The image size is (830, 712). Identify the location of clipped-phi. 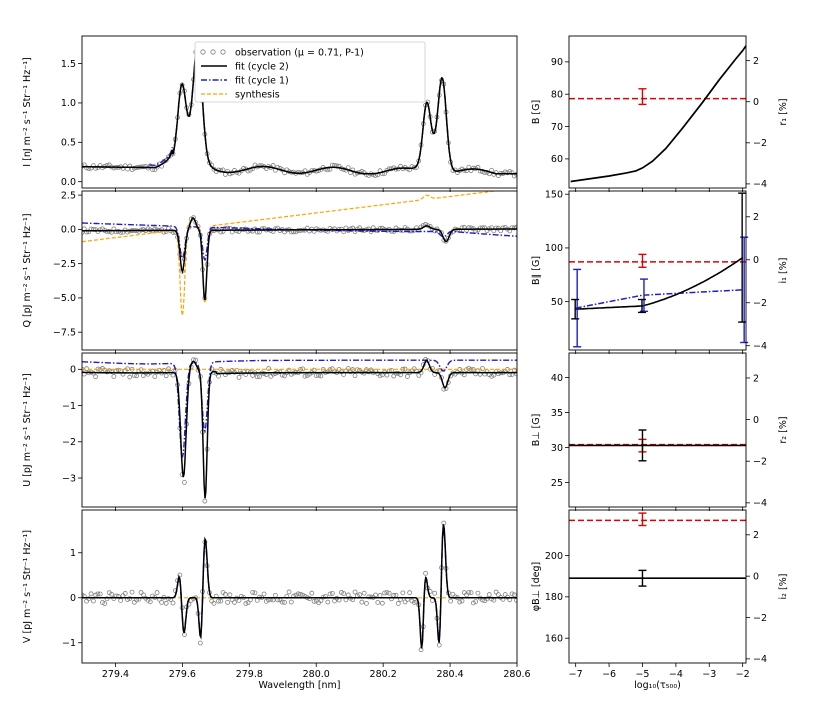
(657, 549).